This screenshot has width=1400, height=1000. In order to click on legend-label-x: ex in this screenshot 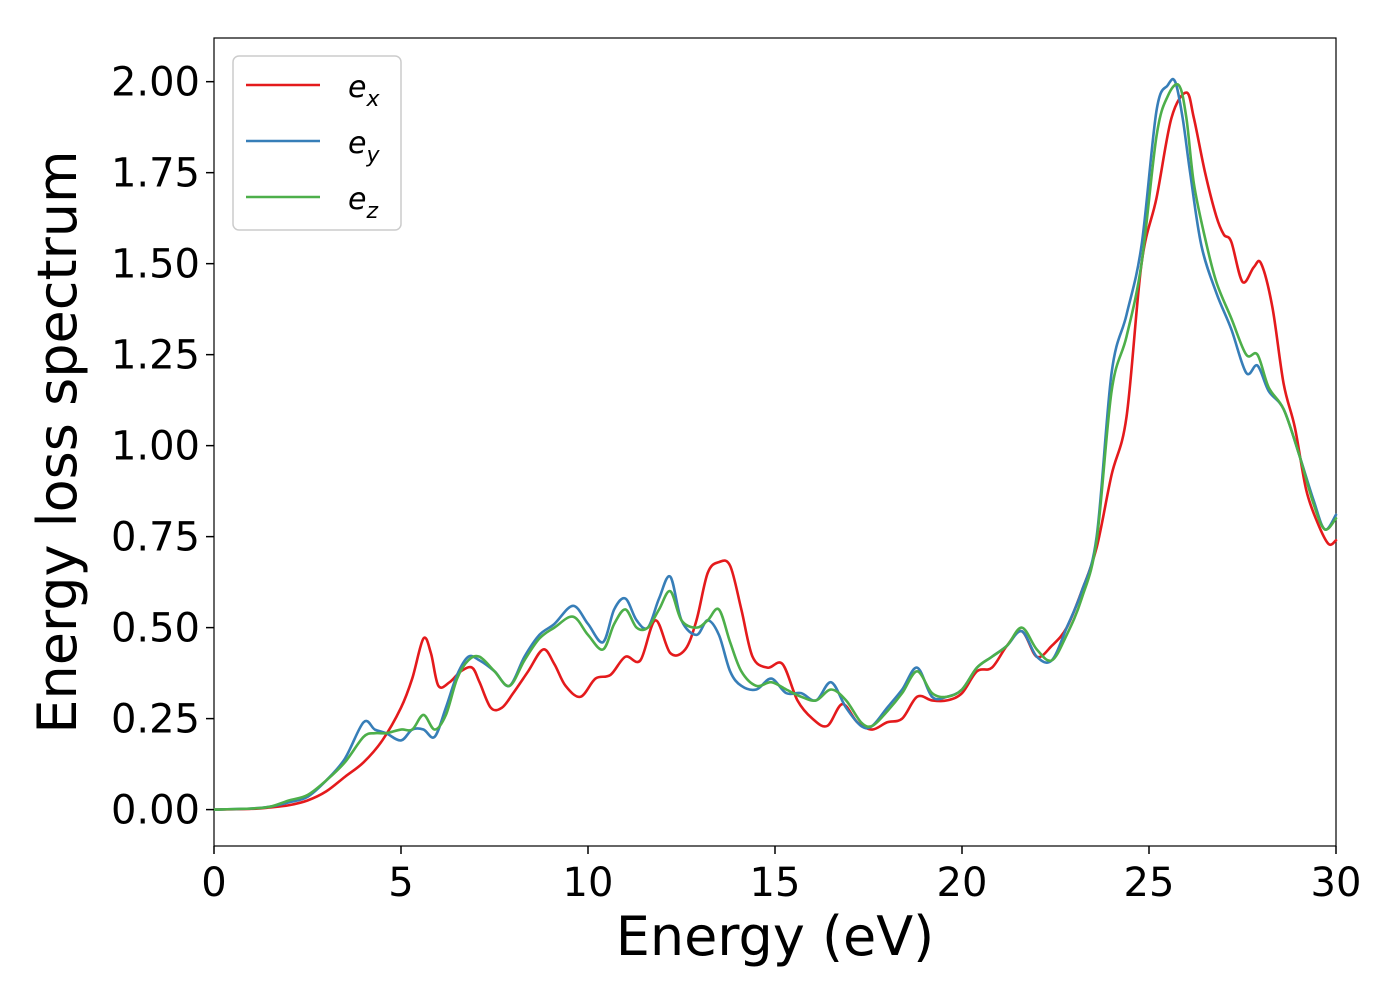, I will do `click(364, 91)`.